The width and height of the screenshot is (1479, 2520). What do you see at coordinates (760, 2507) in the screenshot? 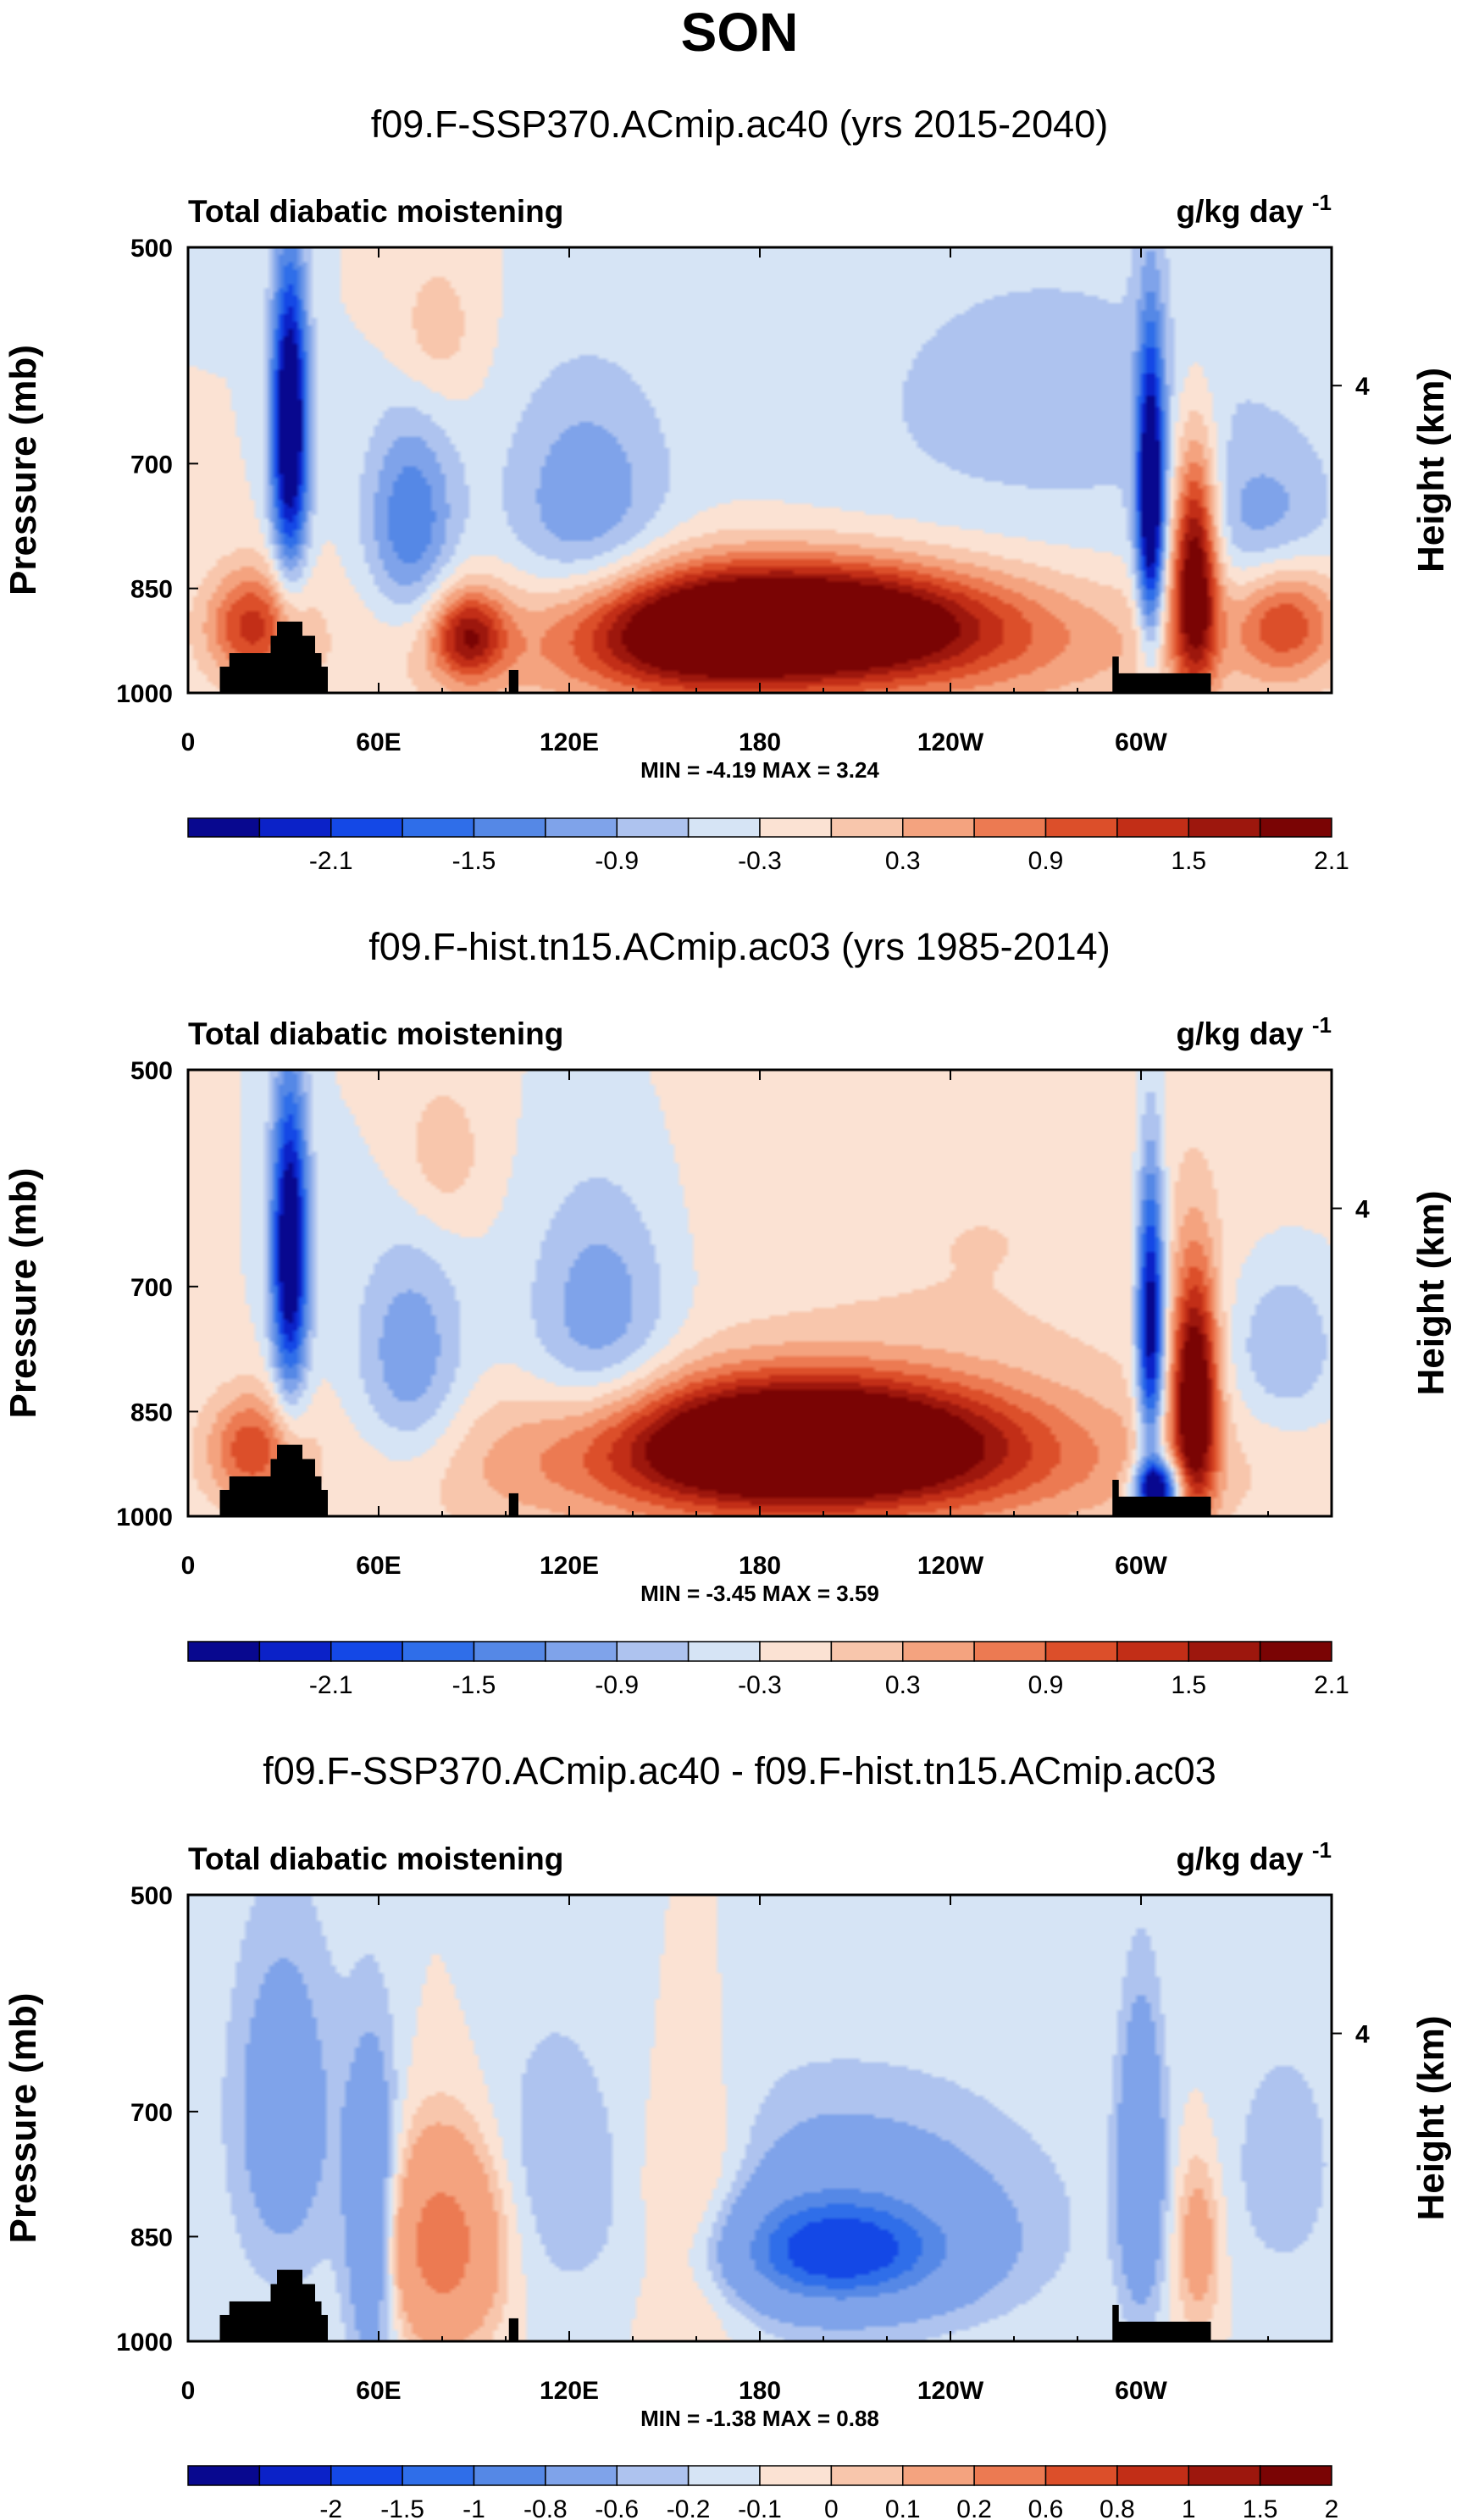
I see `colorbar-label: -0.1` at bounding box center [760, 2507].